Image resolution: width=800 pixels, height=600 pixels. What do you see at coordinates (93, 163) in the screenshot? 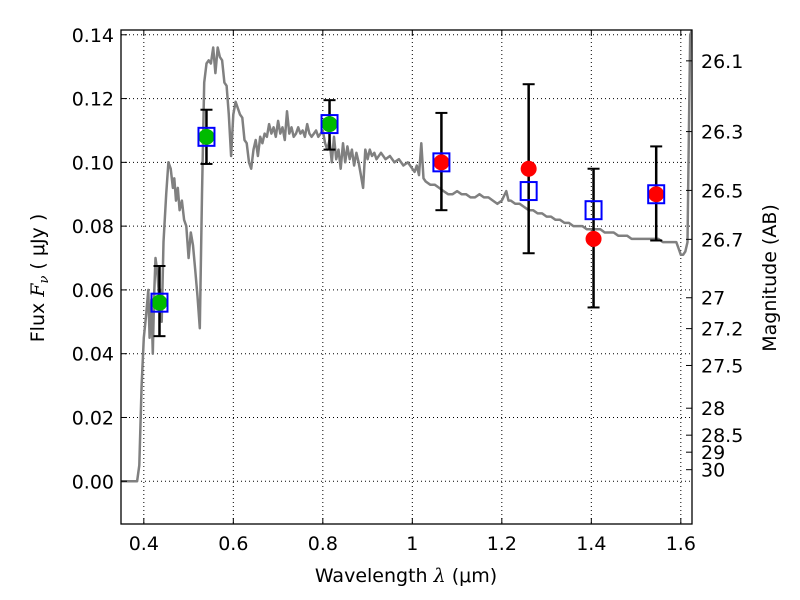
I see `y-tick-label: 0.10` at bounding box center [93, 163].